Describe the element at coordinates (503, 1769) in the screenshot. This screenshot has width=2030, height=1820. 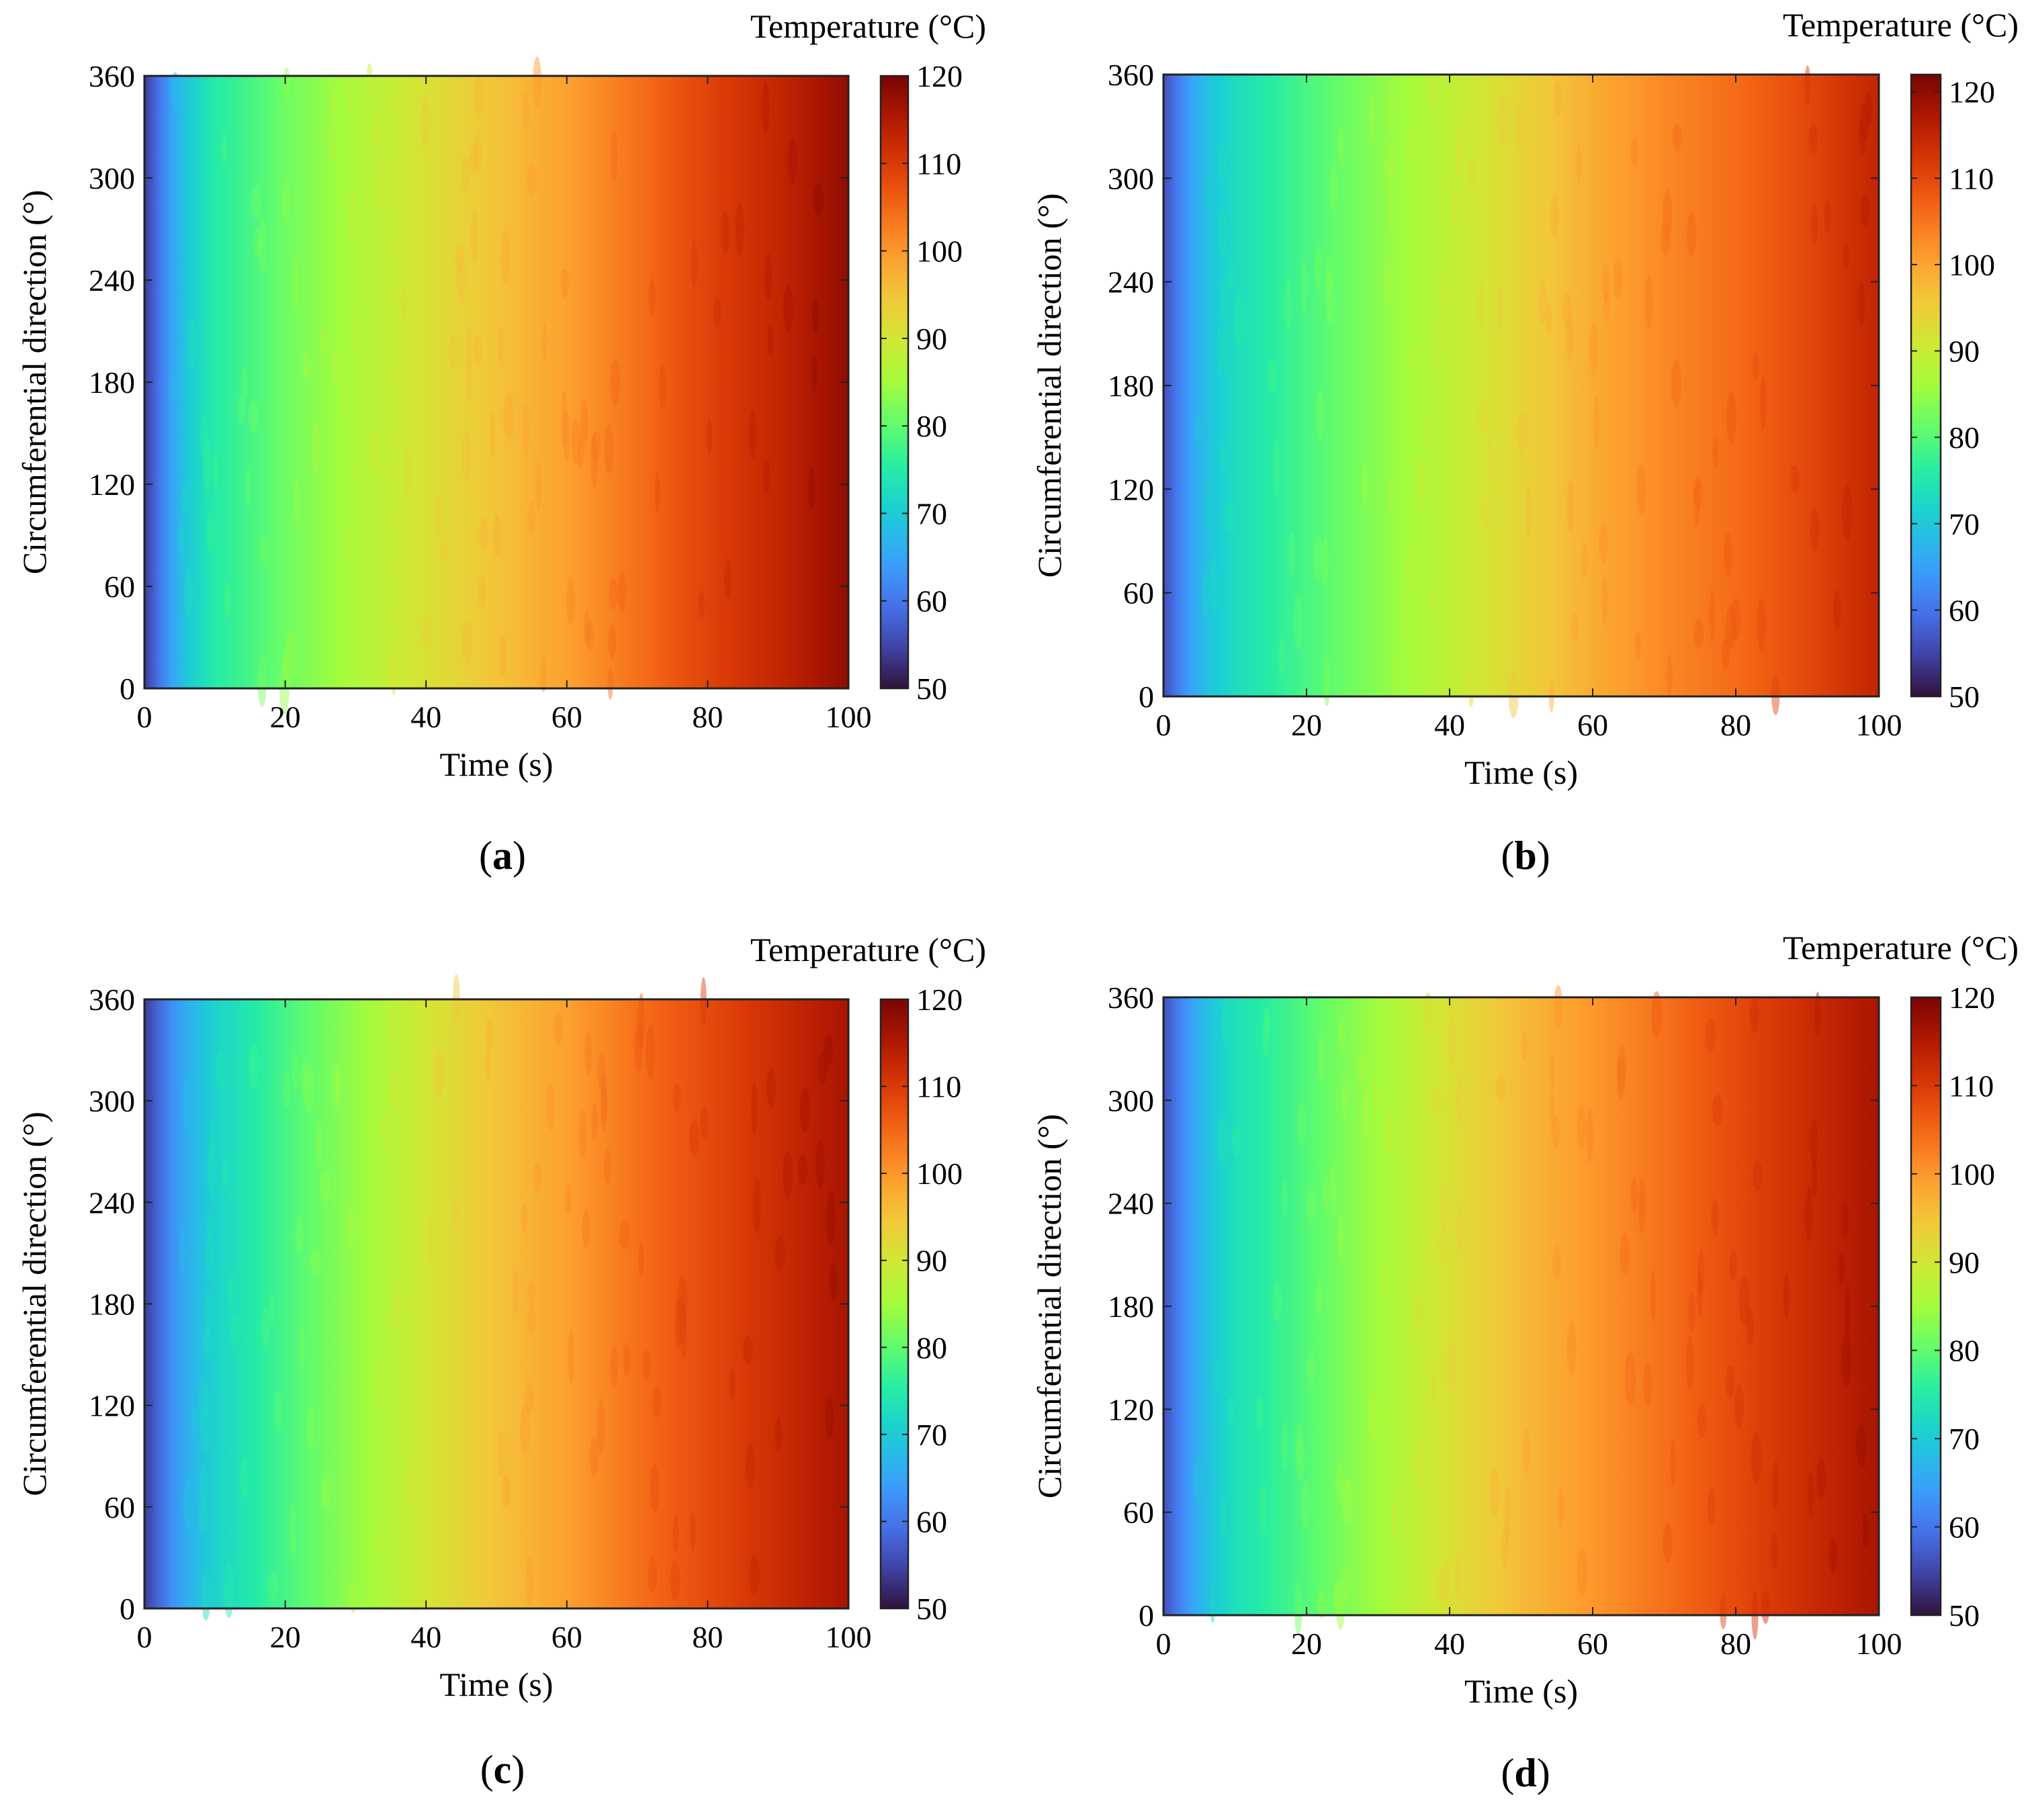
I see `panel-label-letter: c` at that location.